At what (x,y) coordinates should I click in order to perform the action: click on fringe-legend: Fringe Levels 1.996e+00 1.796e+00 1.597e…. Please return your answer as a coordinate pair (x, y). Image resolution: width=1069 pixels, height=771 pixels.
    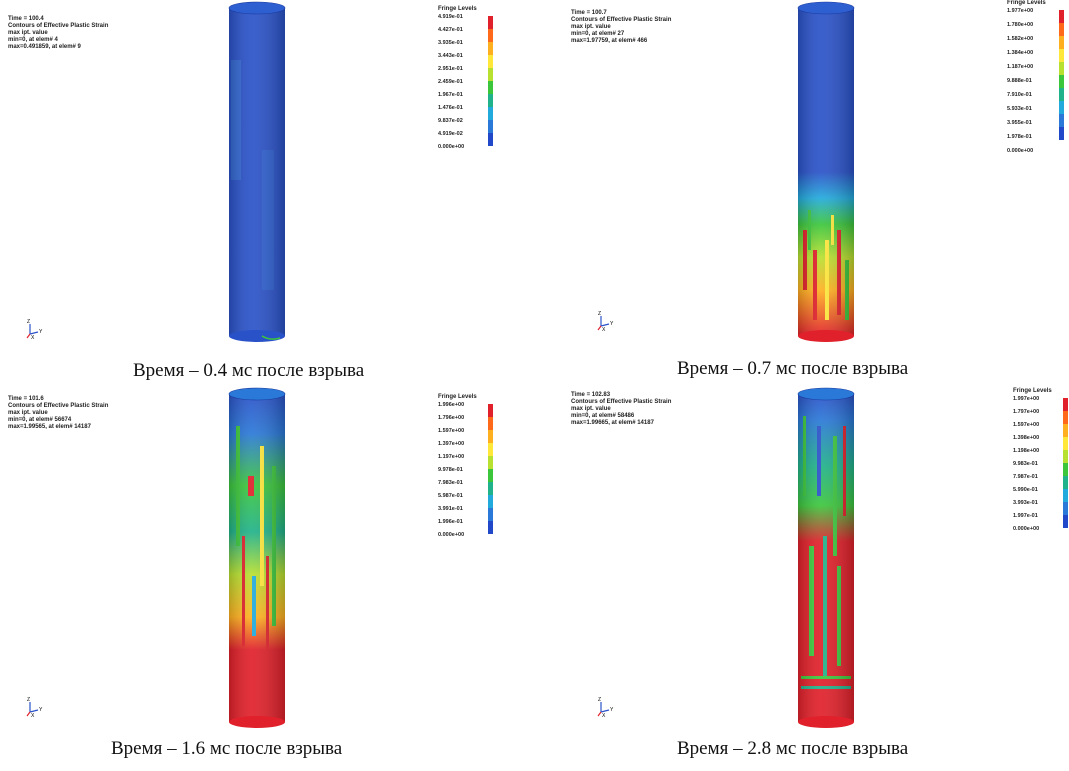
    Looking at the image, I should click on (468, 469).